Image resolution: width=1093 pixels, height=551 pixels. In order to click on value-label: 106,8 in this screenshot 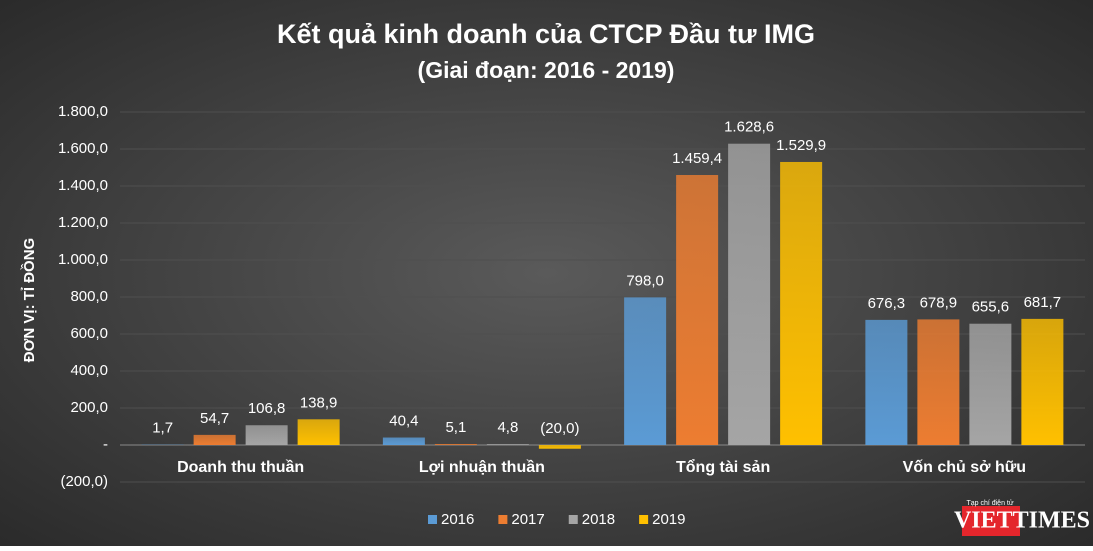, I will do `click(267, 408)`.